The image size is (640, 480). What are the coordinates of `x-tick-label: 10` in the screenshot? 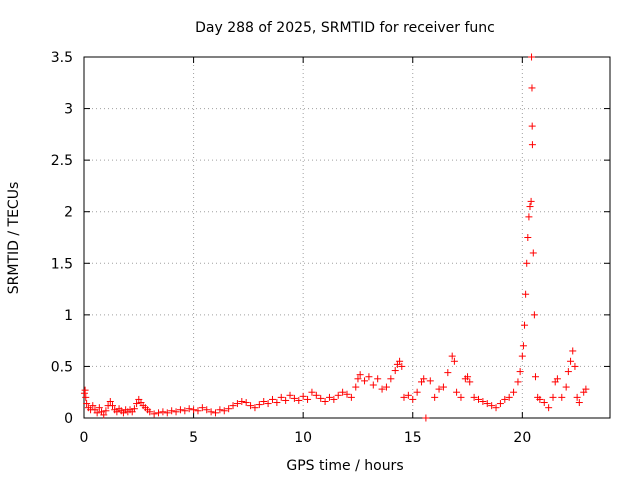 It's located at (303, 438).